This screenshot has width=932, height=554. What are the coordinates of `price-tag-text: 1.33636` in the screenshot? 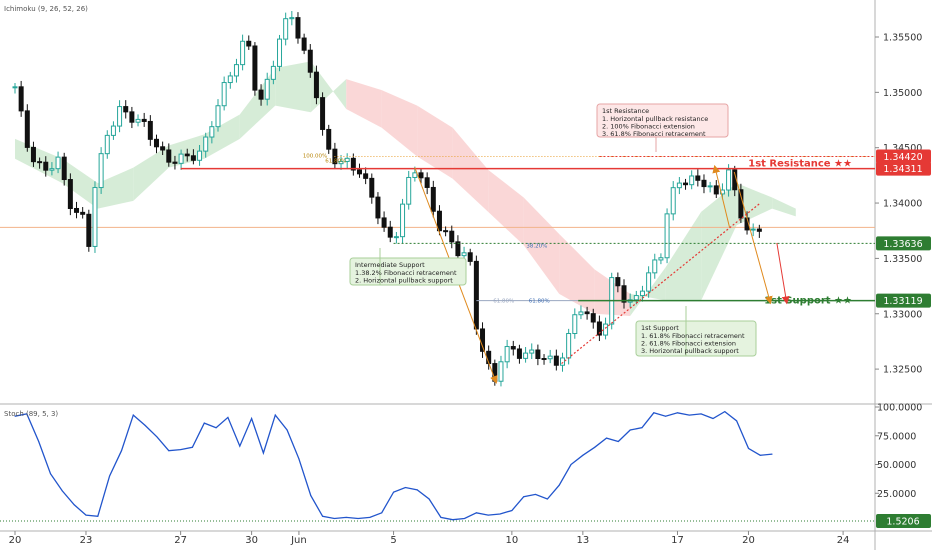 It's located at (902, 244).